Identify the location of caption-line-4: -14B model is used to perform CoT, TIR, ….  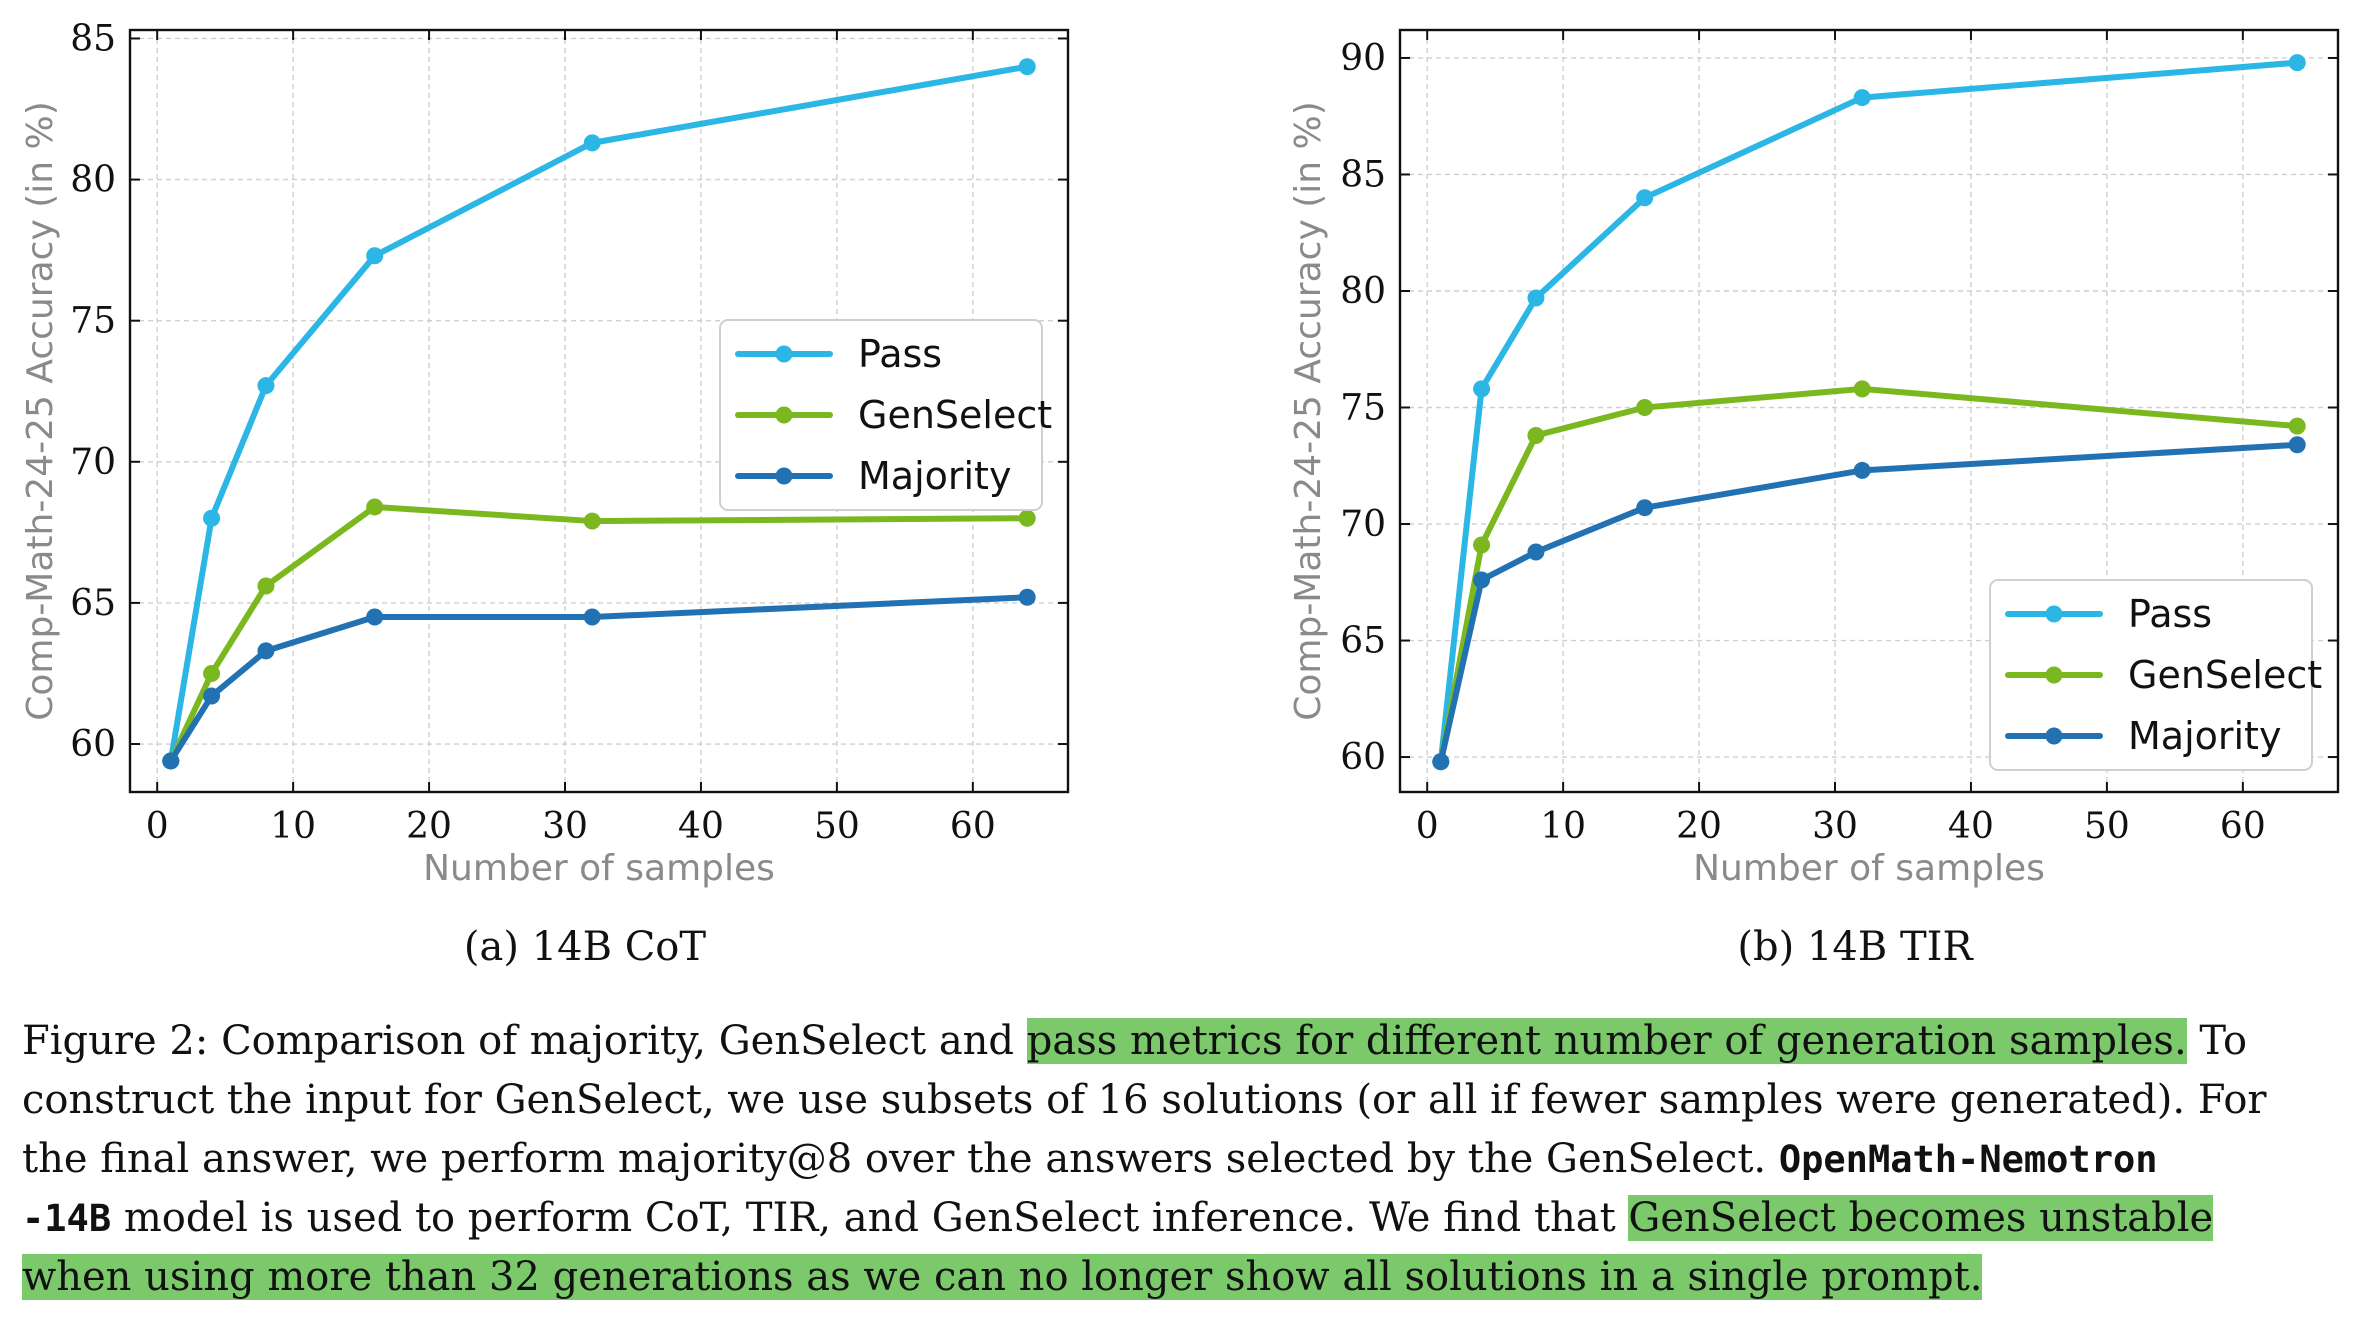
(1182, 1218).